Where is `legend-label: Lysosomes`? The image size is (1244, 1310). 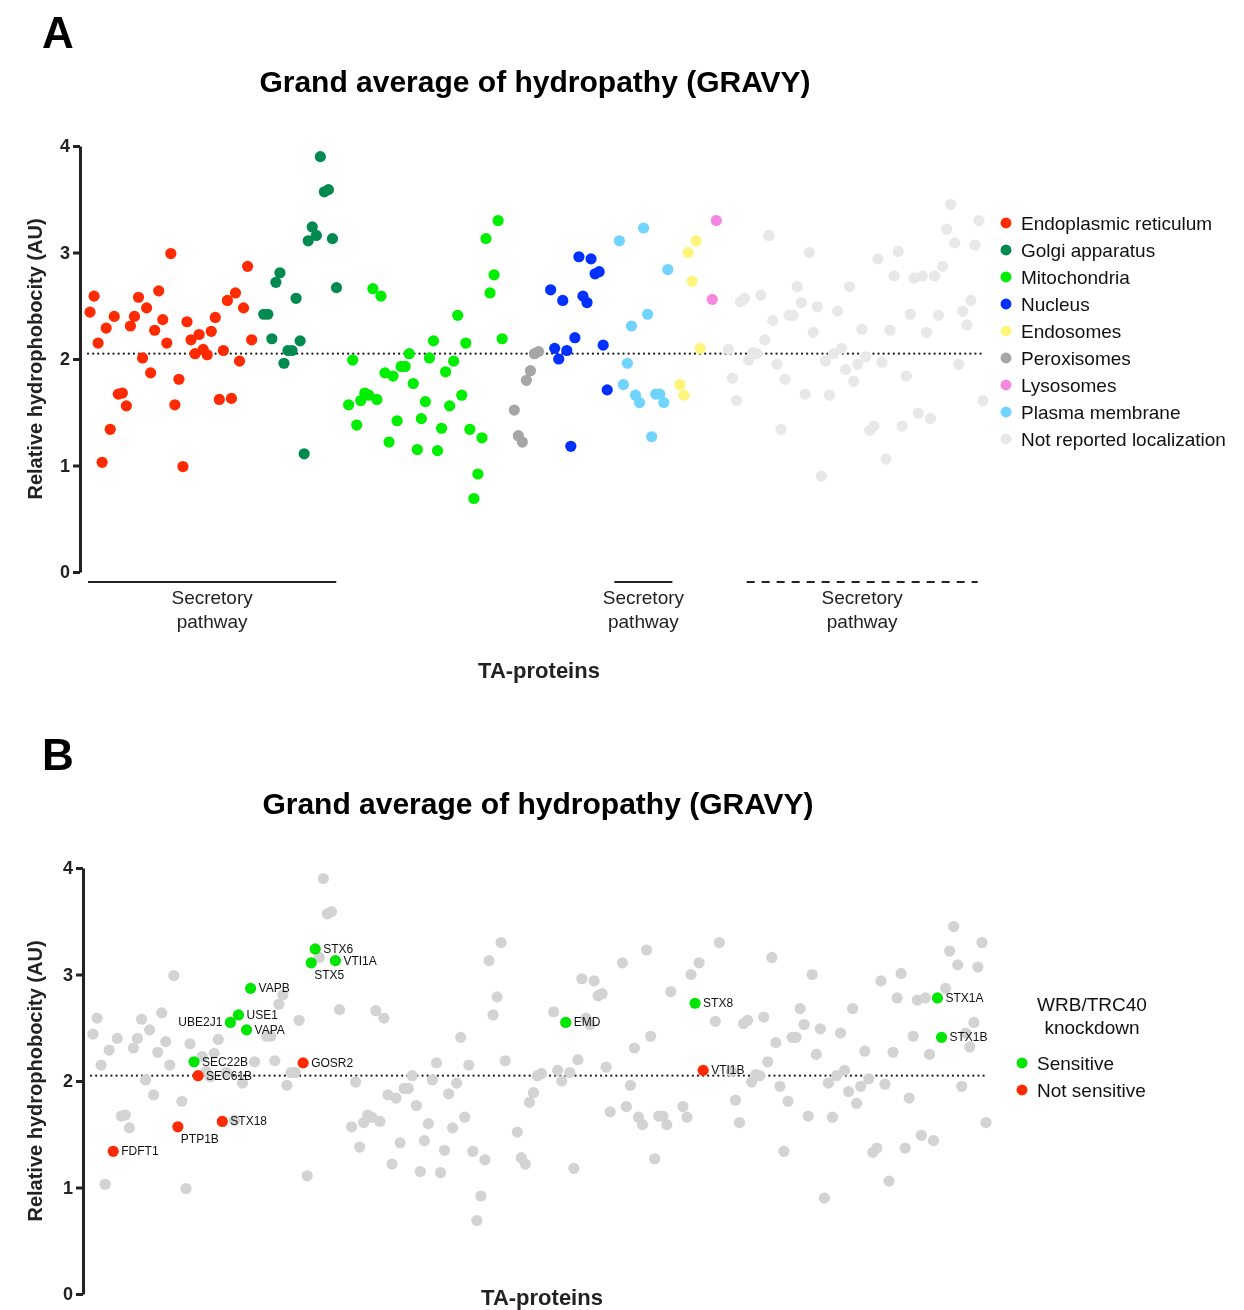
legend-label: Lysosomes is located at coordinates (1069, 385).